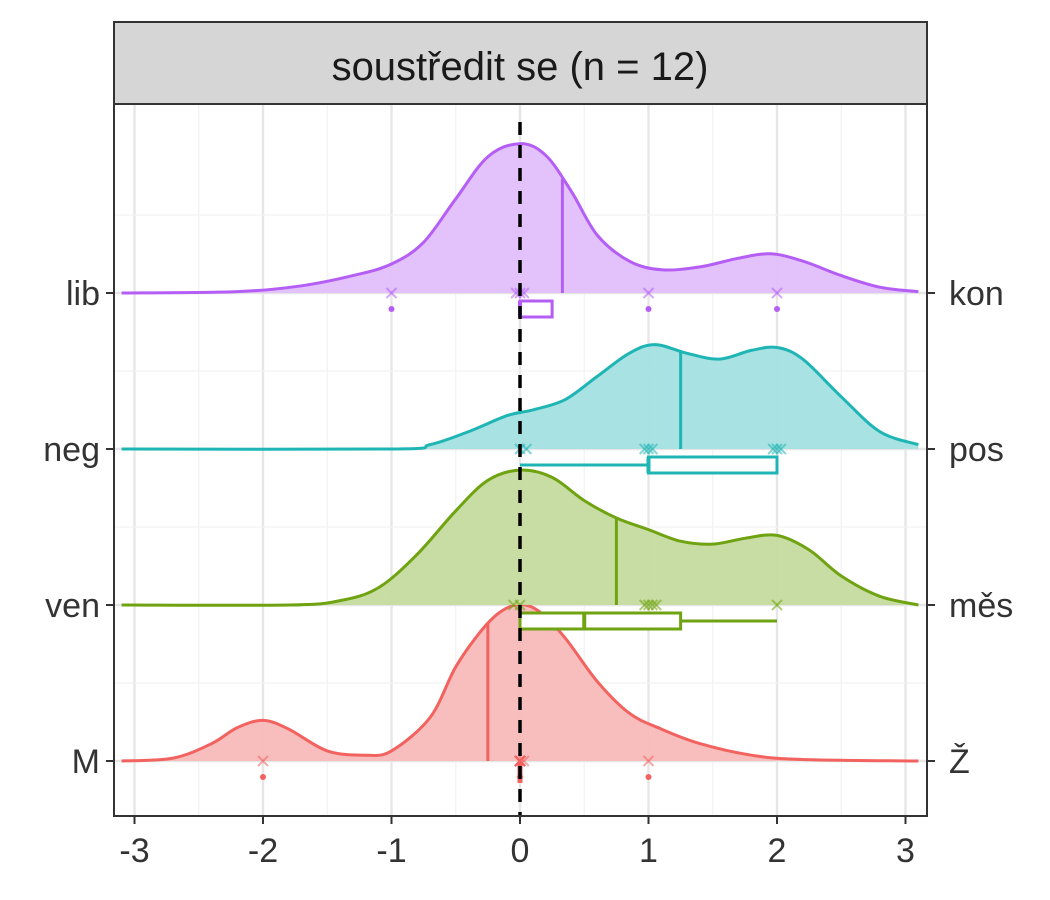 Image resolution: width=1050 pixels, height=900 pixels. Describe the element at coordinates (648, 851) in the screenshot. I see `x-tick-label: 1` at that location.